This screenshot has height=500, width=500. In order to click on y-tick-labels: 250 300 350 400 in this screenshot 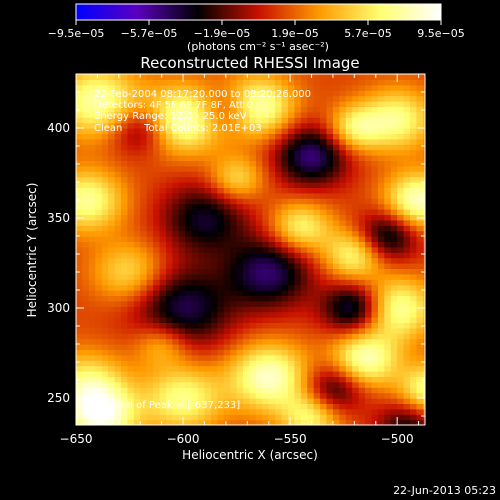, I will do `click(58, 263)`.